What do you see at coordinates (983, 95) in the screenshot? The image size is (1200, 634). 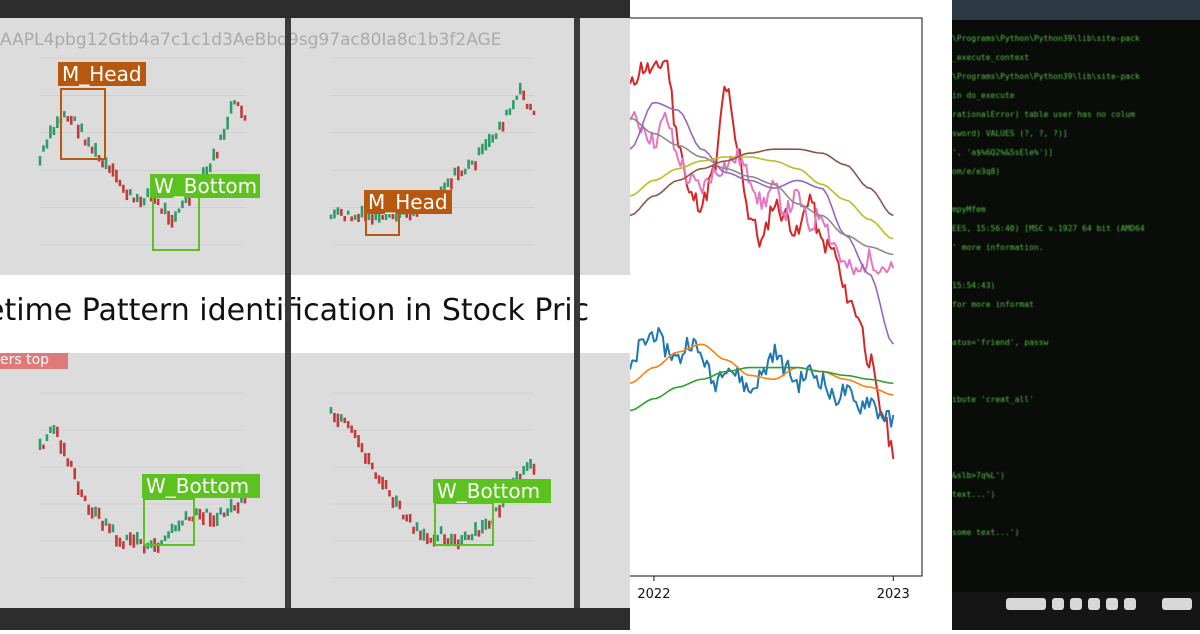 I see `terminal-line: in do_execute` at bounding box center [983, 95].